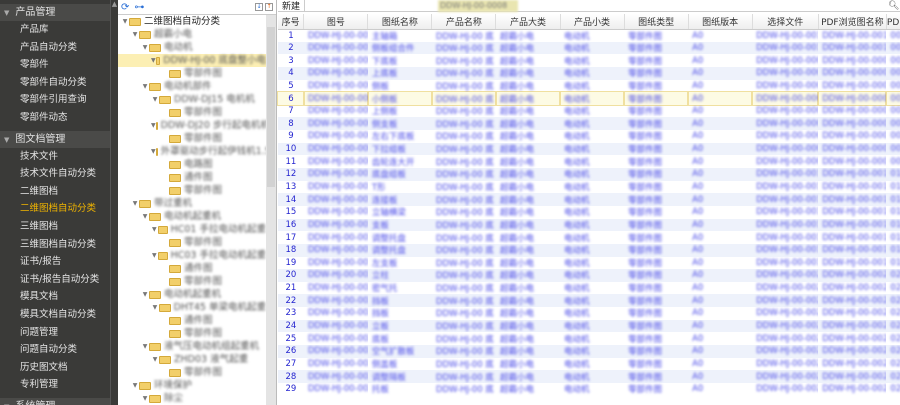 The image size is (900, 405). What do you see at coordinates (49, 350) in the screenshot?
I see `sidebar-item: 问题自动分类` at bounding box center [49, 350].